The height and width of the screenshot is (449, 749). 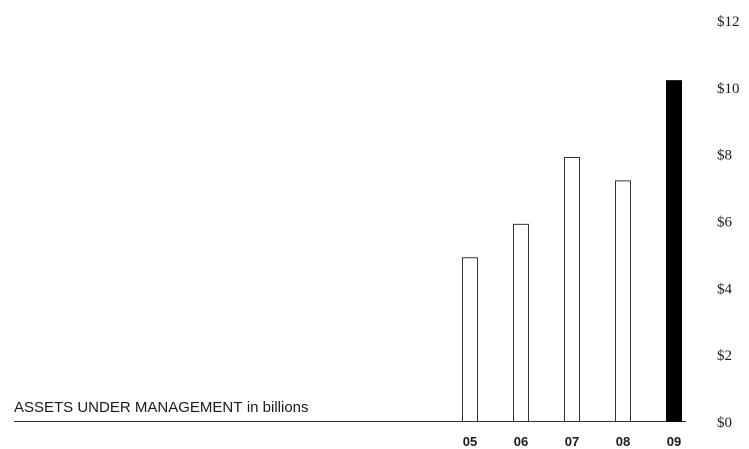 I want to click on category-label-07: 07, so click(x=572, y=441).